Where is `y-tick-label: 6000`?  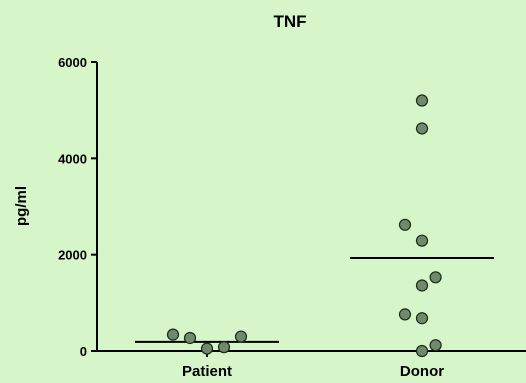 y-tick-label: 6000 is located at coordinates (72, 62).